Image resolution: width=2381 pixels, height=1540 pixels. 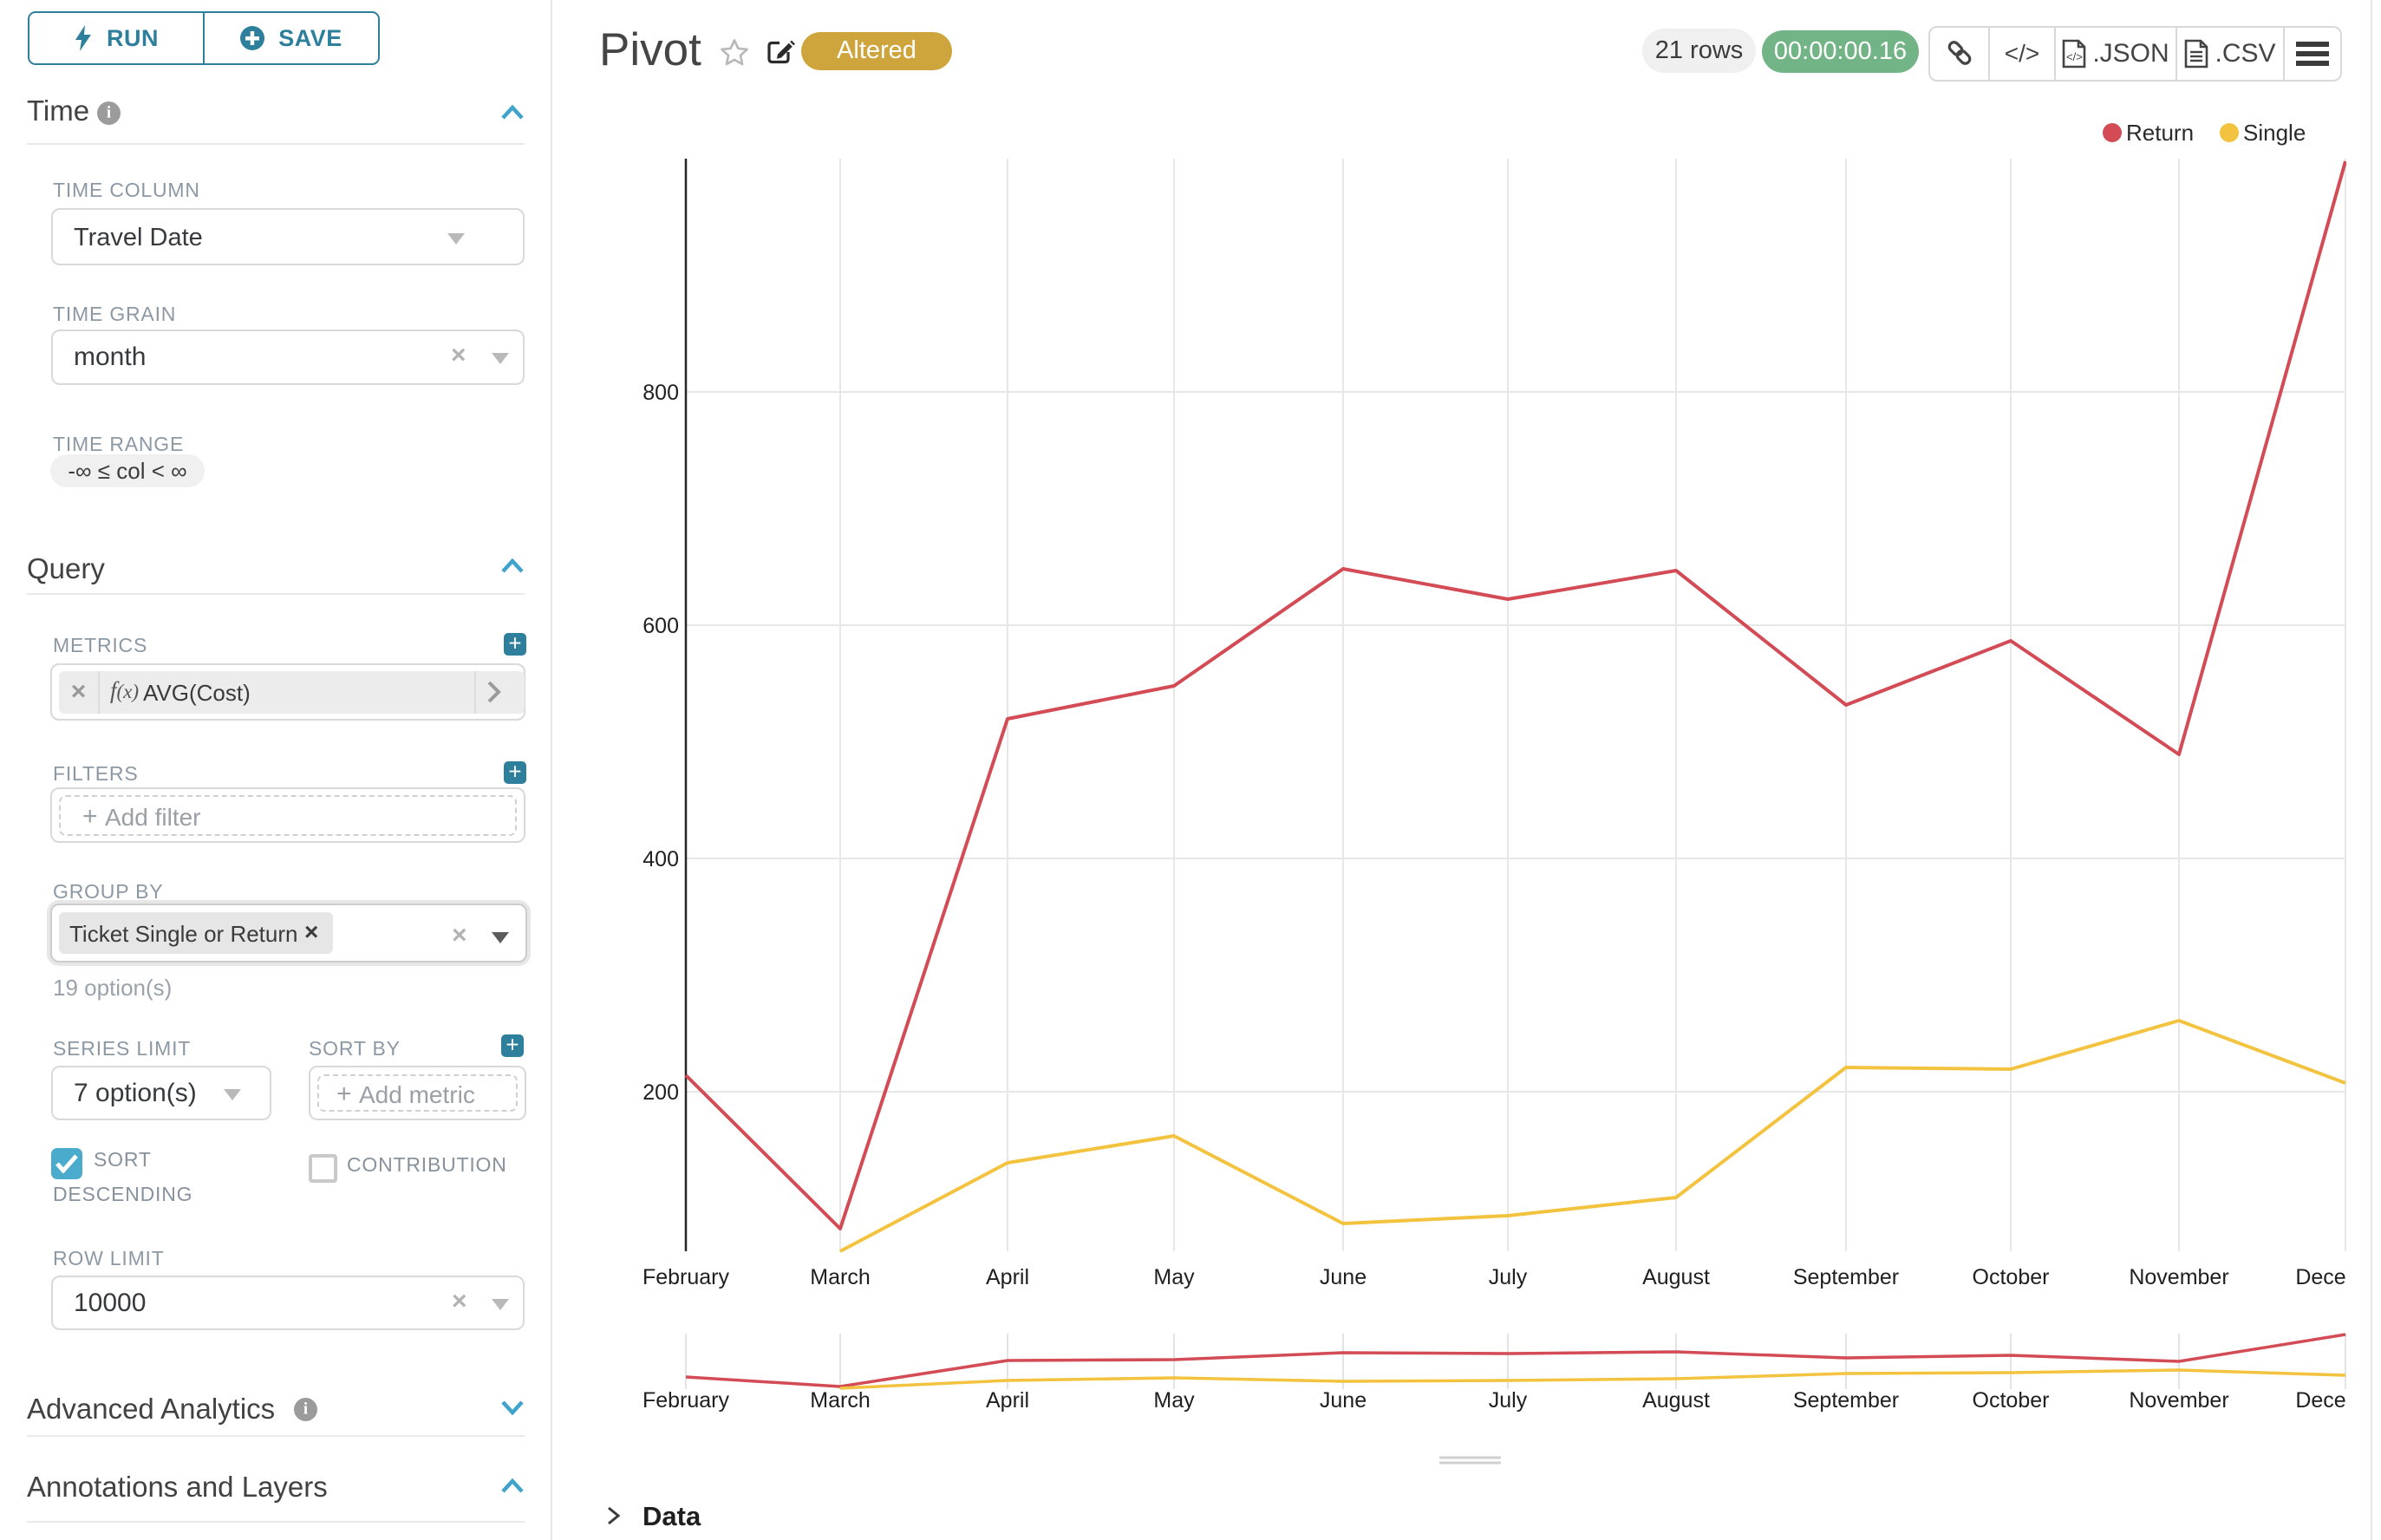 What do you see at coordinates (661, 626) in the screenshot?
I see `svg-text: 600` at bounding box center [661, 626].